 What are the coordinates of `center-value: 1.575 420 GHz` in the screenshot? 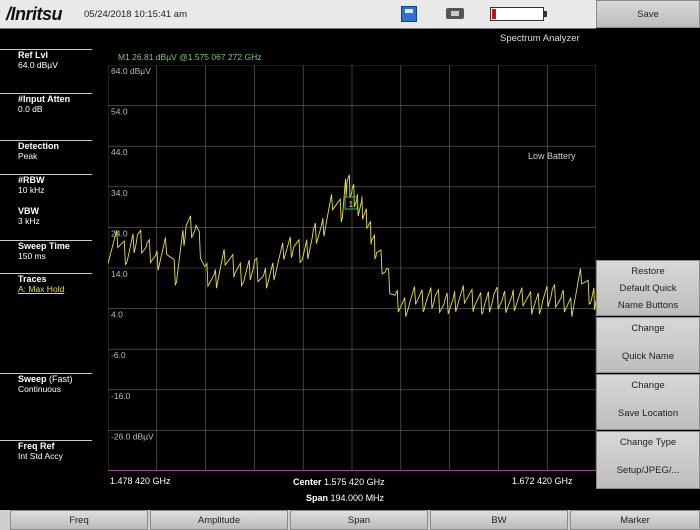 It's located at (354, 482).